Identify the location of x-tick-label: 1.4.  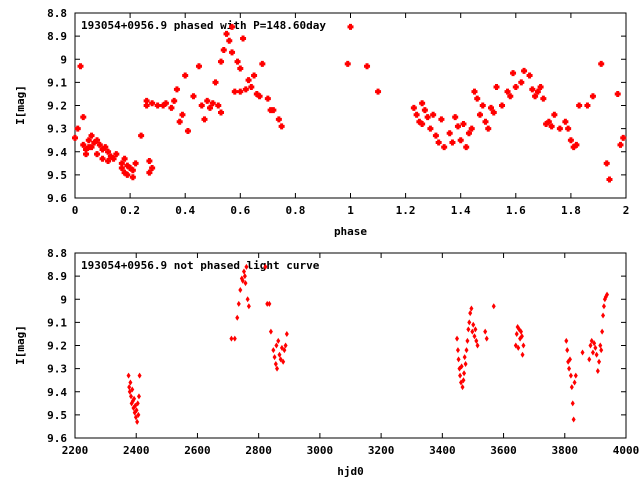
(461, 210).